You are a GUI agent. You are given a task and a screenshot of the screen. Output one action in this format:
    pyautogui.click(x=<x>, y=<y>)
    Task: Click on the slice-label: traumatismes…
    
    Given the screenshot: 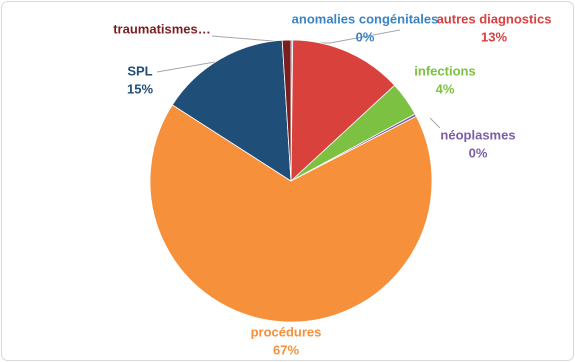 What is the action you would take?
    pyautogui.click(x=162, y=28)
    